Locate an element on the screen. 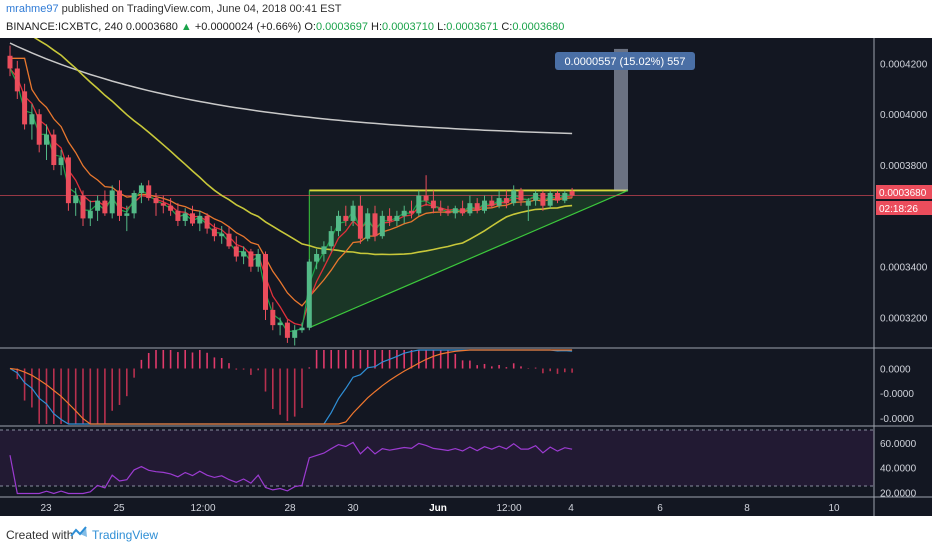 The image size is (932, 550). time-tick-label: 25 is located at coordinates (119, 508).